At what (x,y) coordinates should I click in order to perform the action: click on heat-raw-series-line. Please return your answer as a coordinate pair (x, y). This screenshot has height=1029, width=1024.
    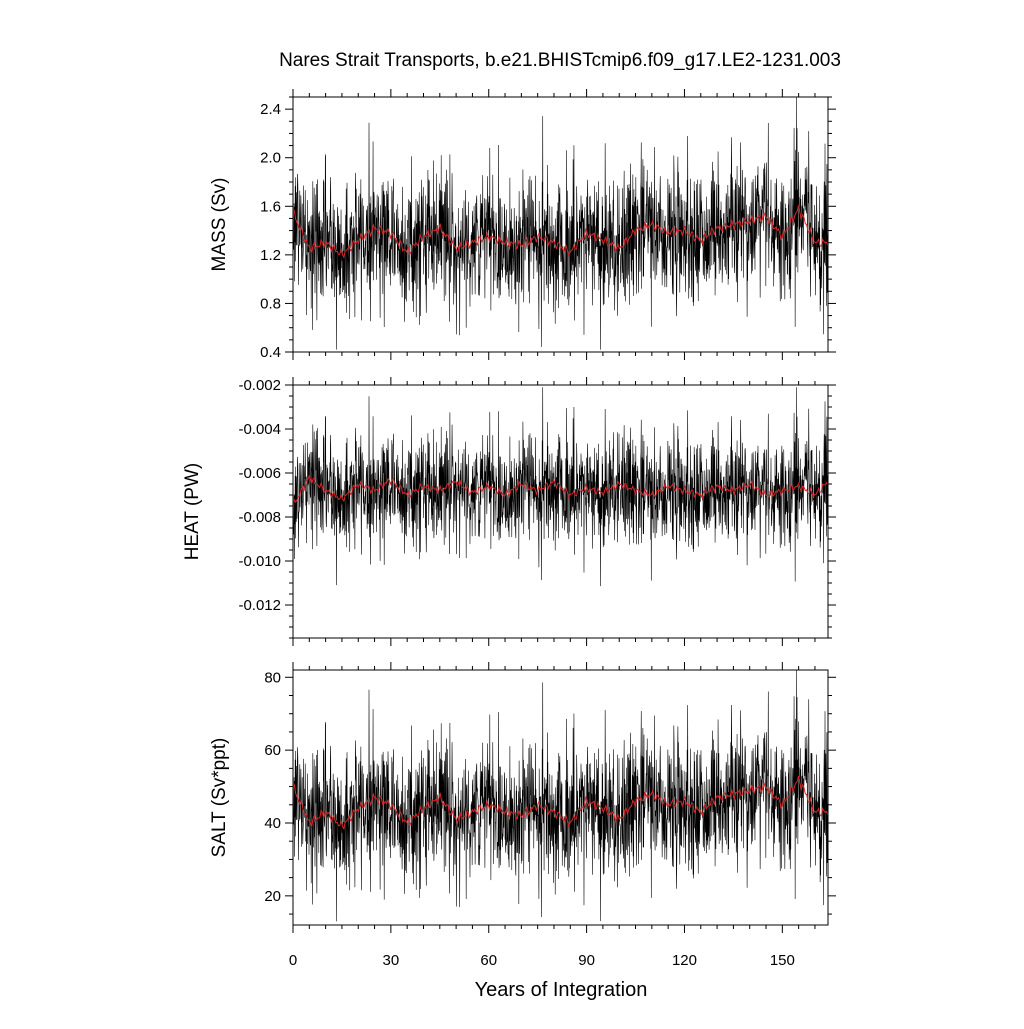
    Looking at the image, I should click on (560, 487).